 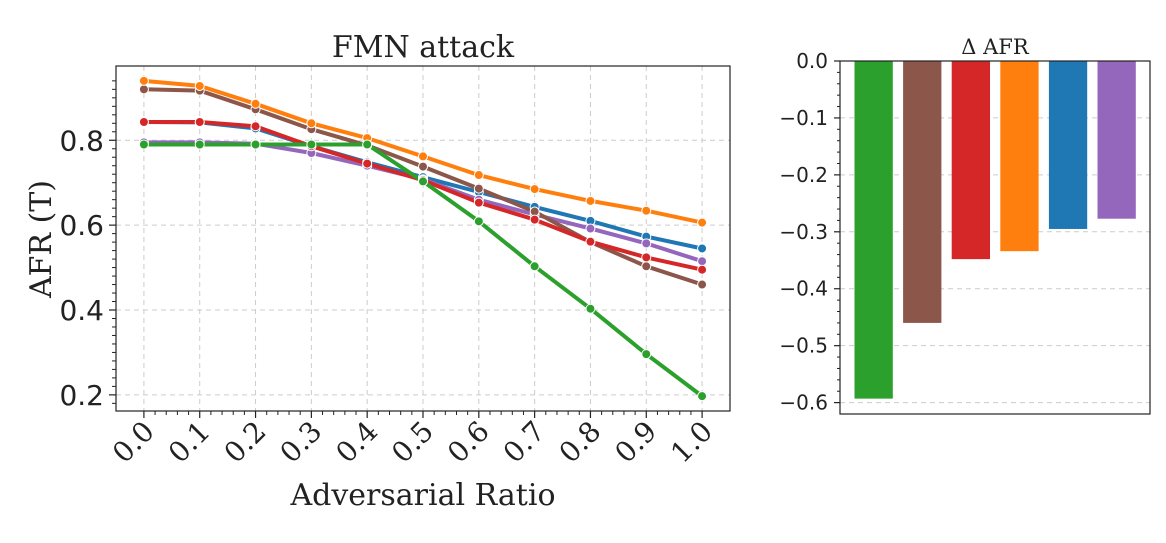 What do you see at coordinates (412, 442) in the screenshot?
I see `x-tick-label: 0.5` at bounding box center [412, 442].